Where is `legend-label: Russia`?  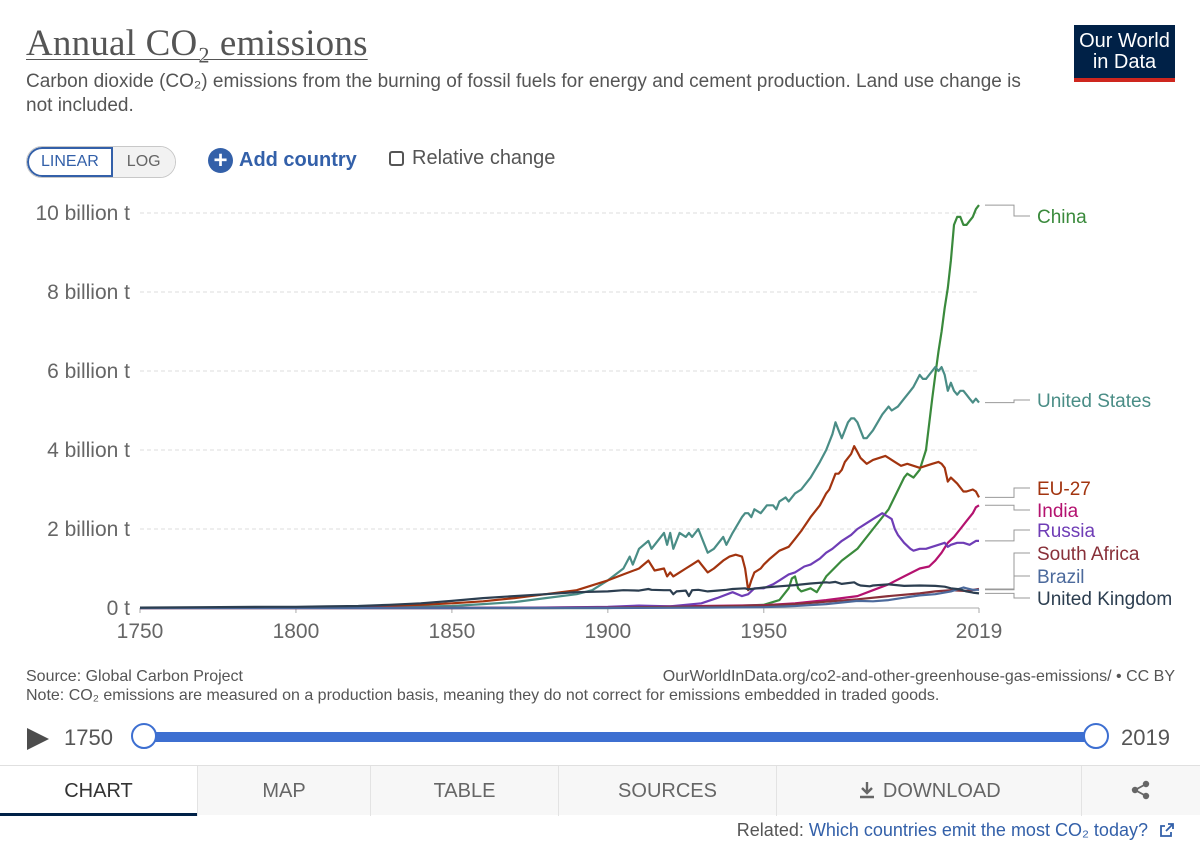
legend-label: Russia is located at coordinates (1066, 531).